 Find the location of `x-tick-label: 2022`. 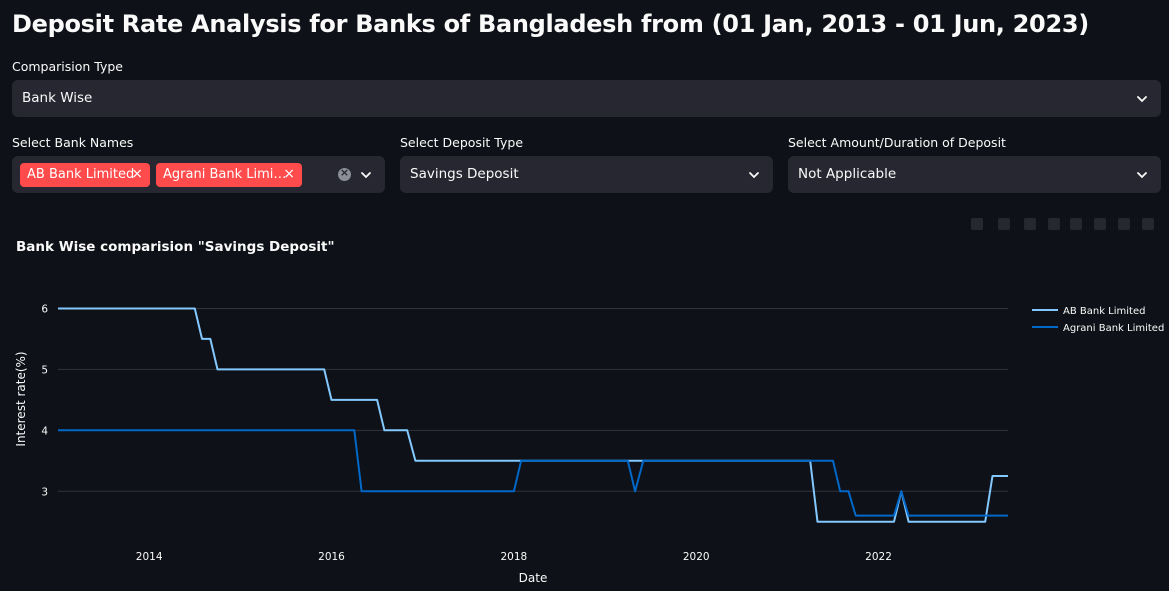

x-tick-label: 2022 is located at coordinates (878, 557).